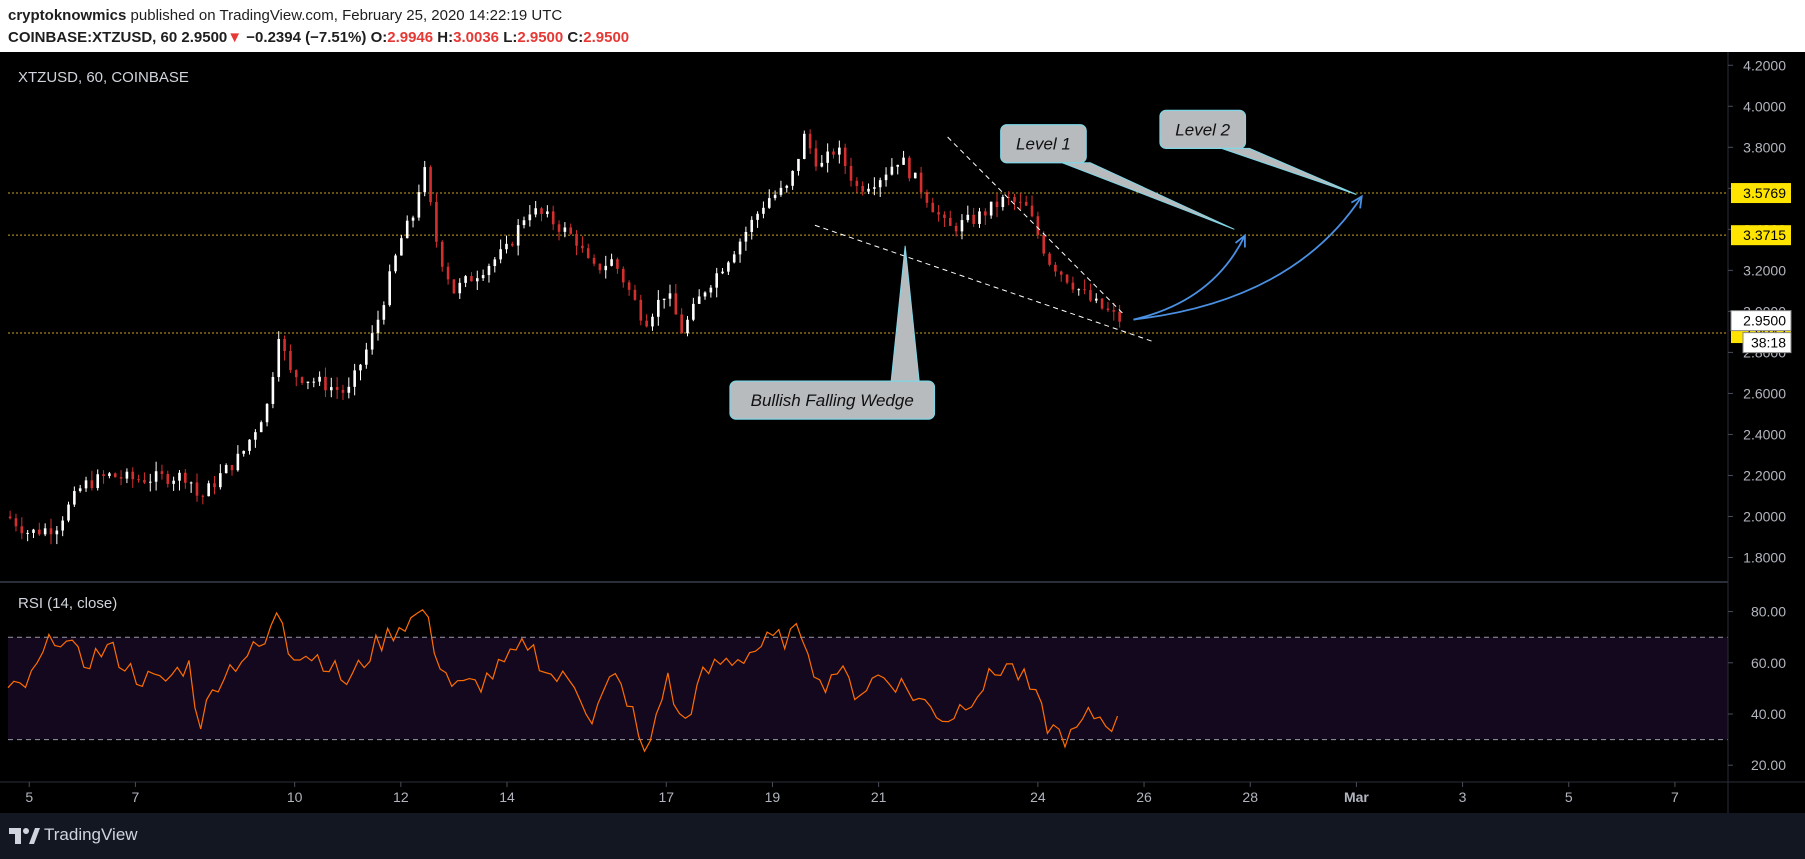 The image size is (1805, 859). What do you see at coordinates (1764, 65) in the screenshot?
I see `price-tick-label: 4.2000` at bounding box center [1764, 65].